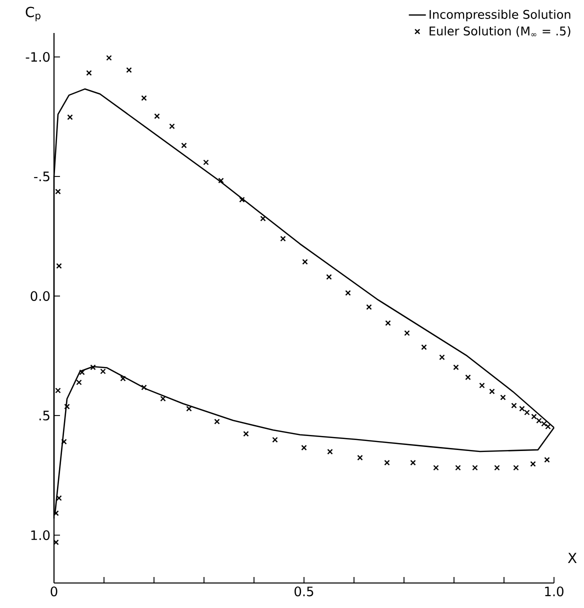  I want to click on x-tick-label: 0, so click(54, 591).